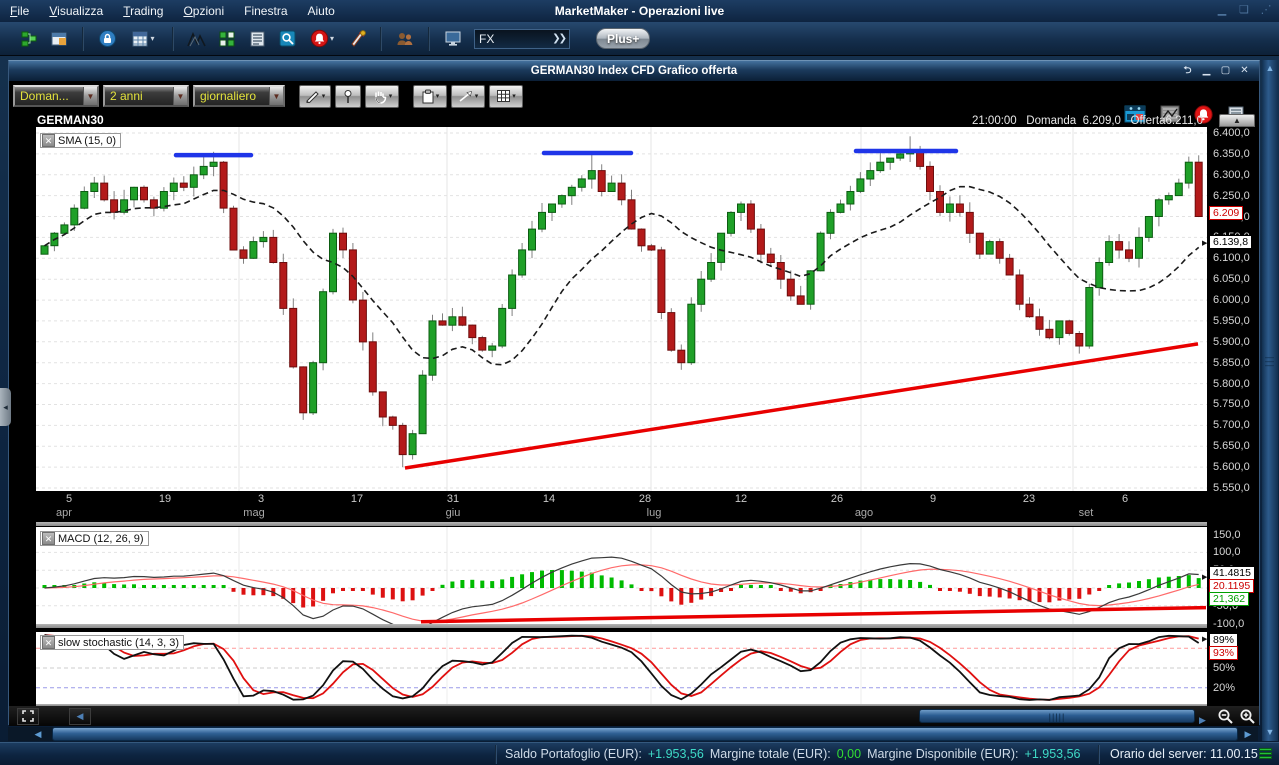  Describe the element at coordinates (1266, 10) in the screenshot. I see `app-resize-handle: ⋰` at that location.